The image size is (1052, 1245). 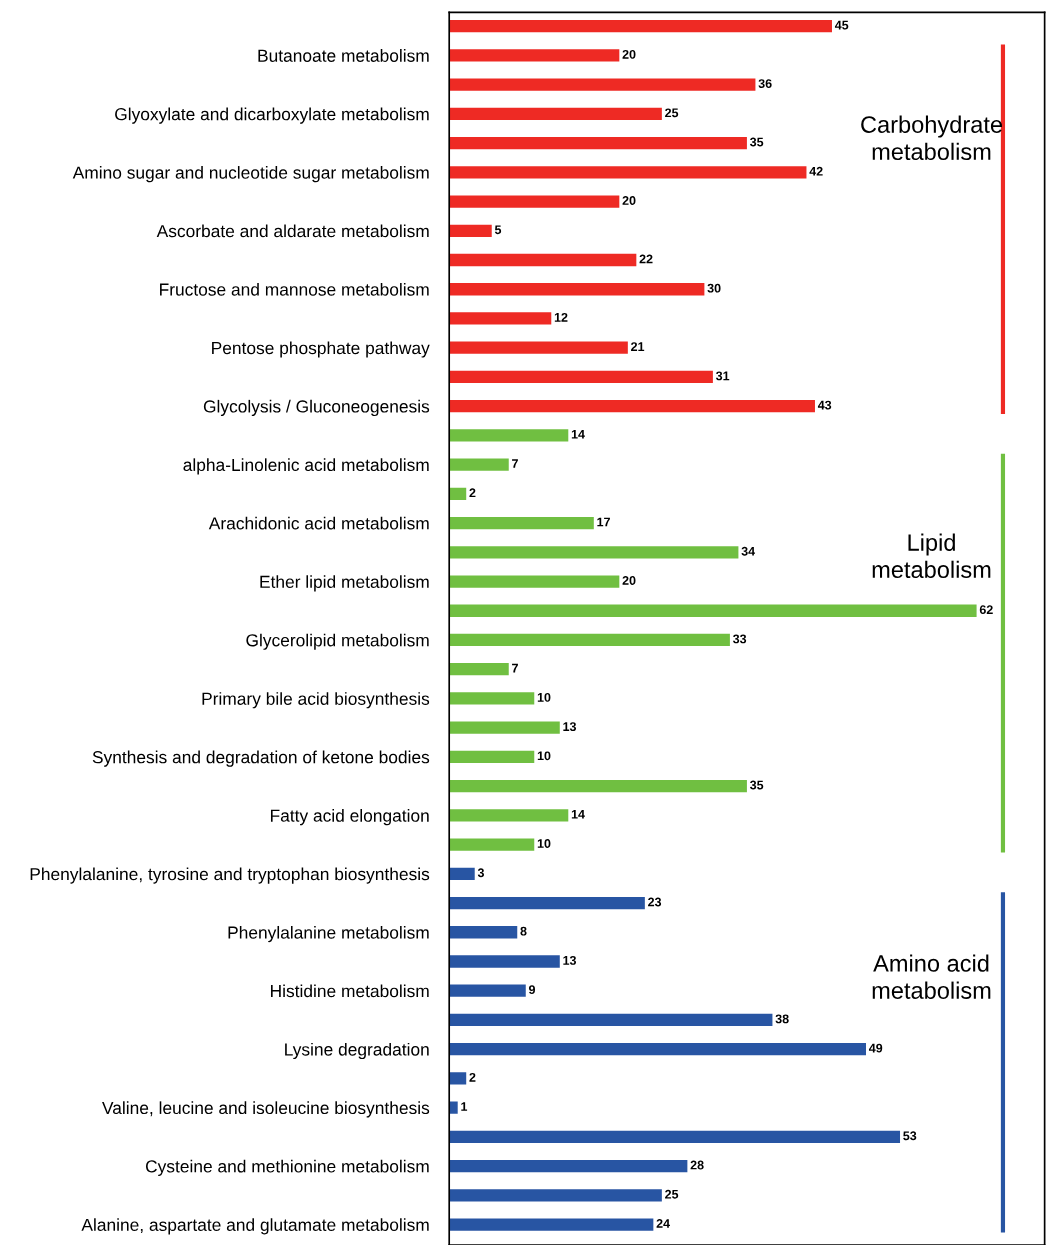 I want to click on y-tick-label: Valine, leucine and isoleucine biosynthesis, so click(x=266, y=1109).